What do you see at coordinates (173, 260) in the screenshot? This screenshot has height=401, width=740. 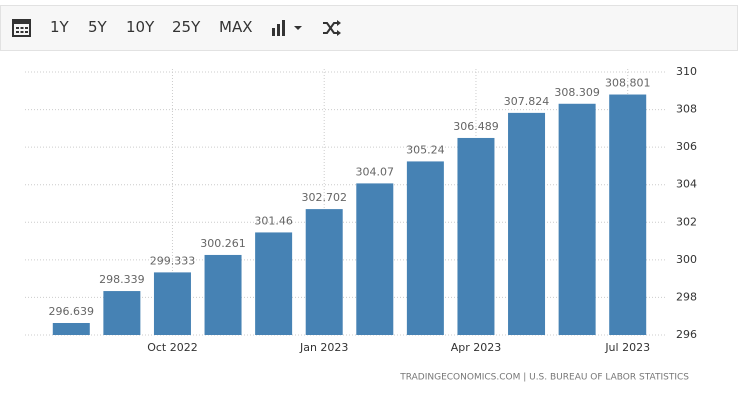 I see `value-label: 299.333` at bounding box center [173, 260].